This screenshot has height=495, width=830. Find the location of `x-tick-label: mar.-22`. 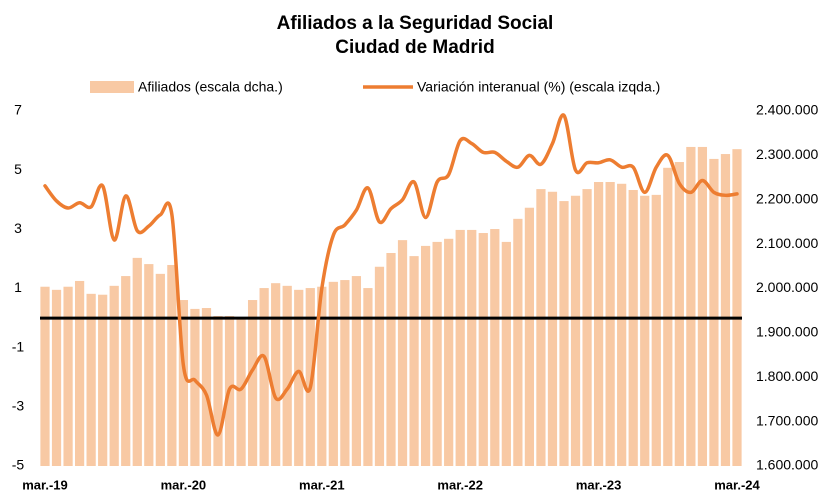

x-tick-label: mar.-22 is located at coordinates (460, 484).